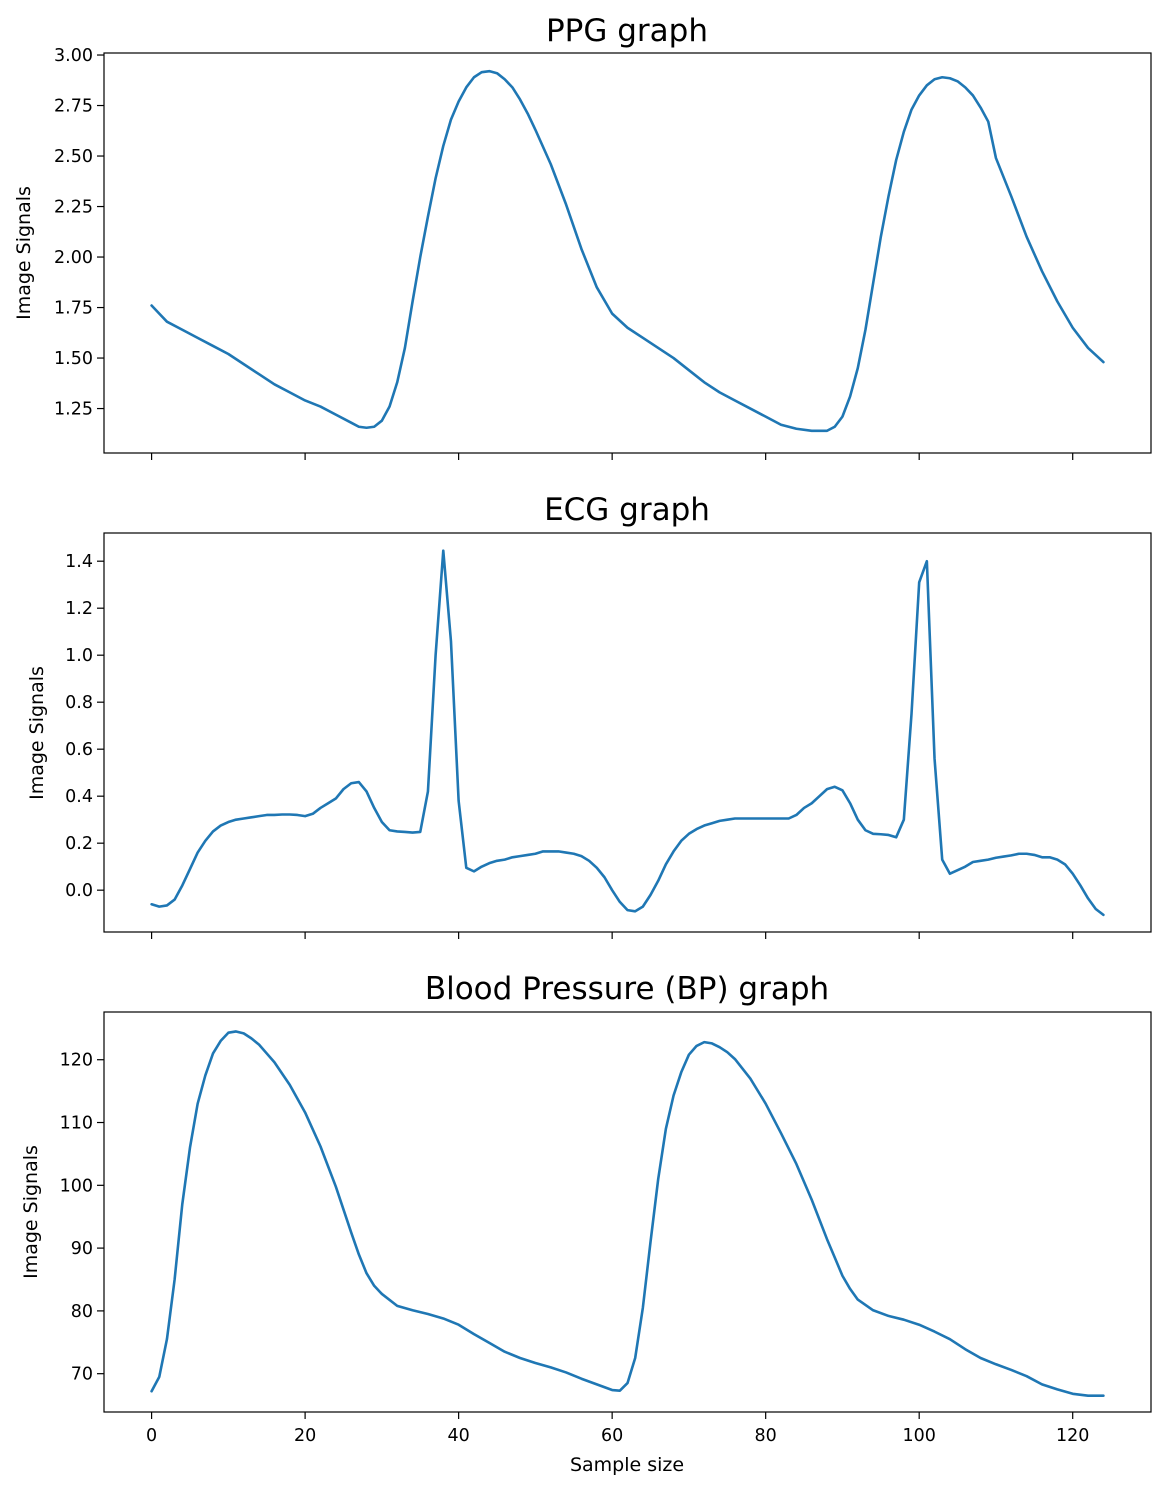 The image size is (1165, 1490). I want to click on ecg-y-tick-label: 0.0, so click(79, 891).